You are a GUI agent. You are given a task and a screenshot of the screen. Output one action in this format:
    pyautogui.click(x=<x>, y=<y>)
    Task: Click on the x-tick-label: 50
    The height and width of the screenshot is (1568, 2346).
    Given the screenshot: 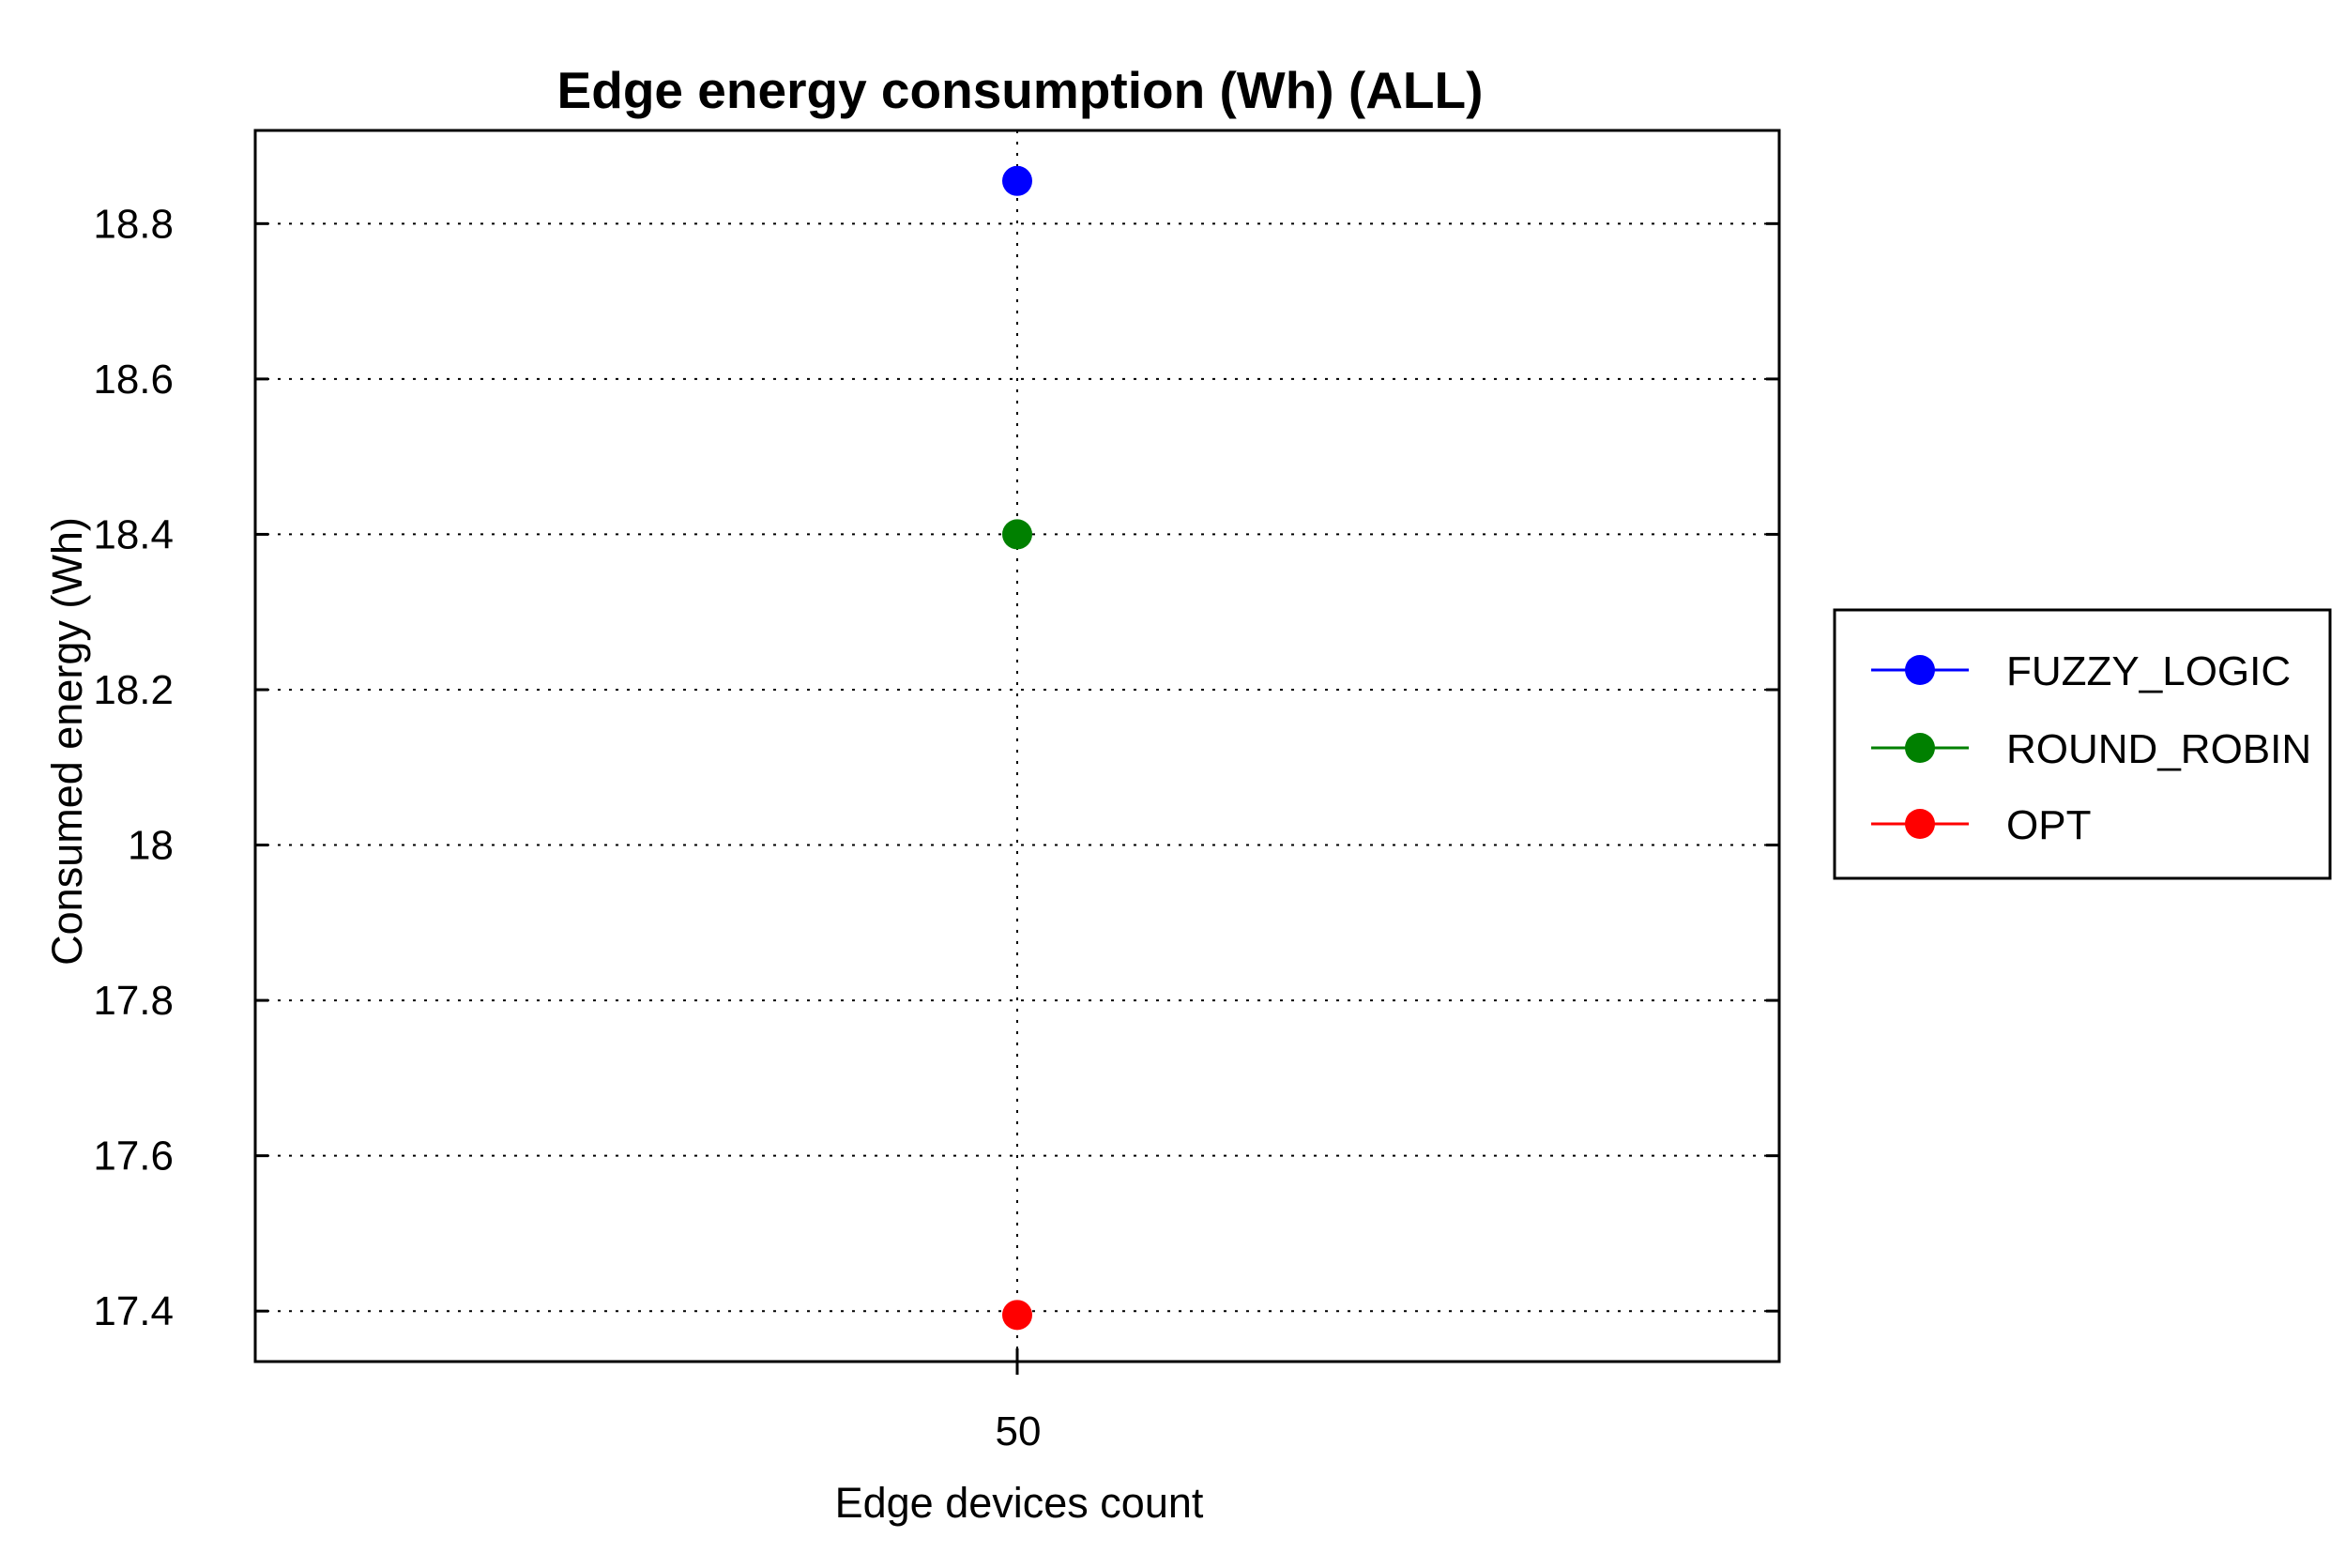 What is the action you would take?
    pyautogui.click(x=1019, y=1431)
    